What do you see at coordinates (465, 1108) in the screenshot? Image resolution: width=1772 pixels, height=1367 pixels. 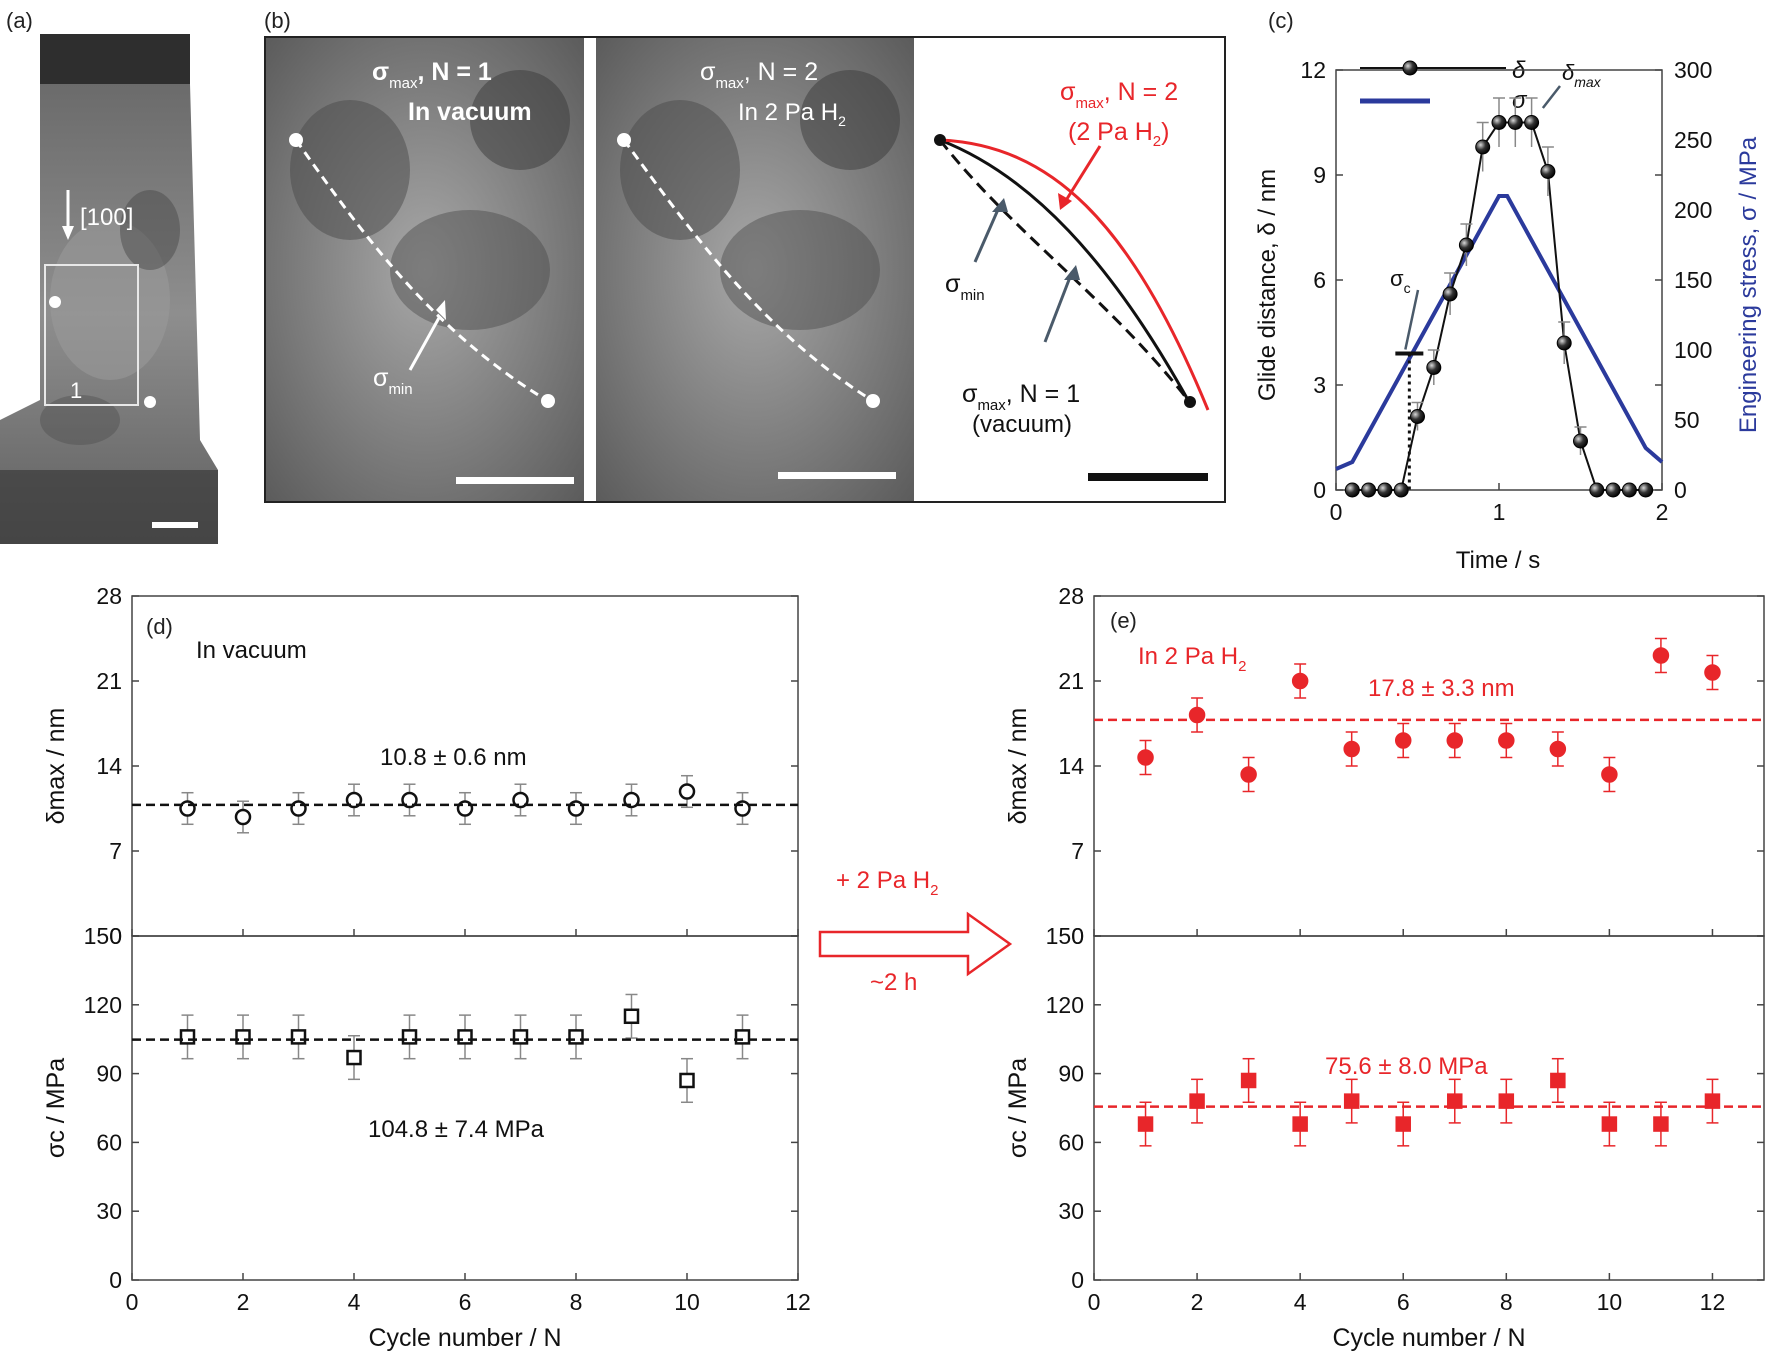 I see `d_bottom-frame` at bounding box center [465, 1108].